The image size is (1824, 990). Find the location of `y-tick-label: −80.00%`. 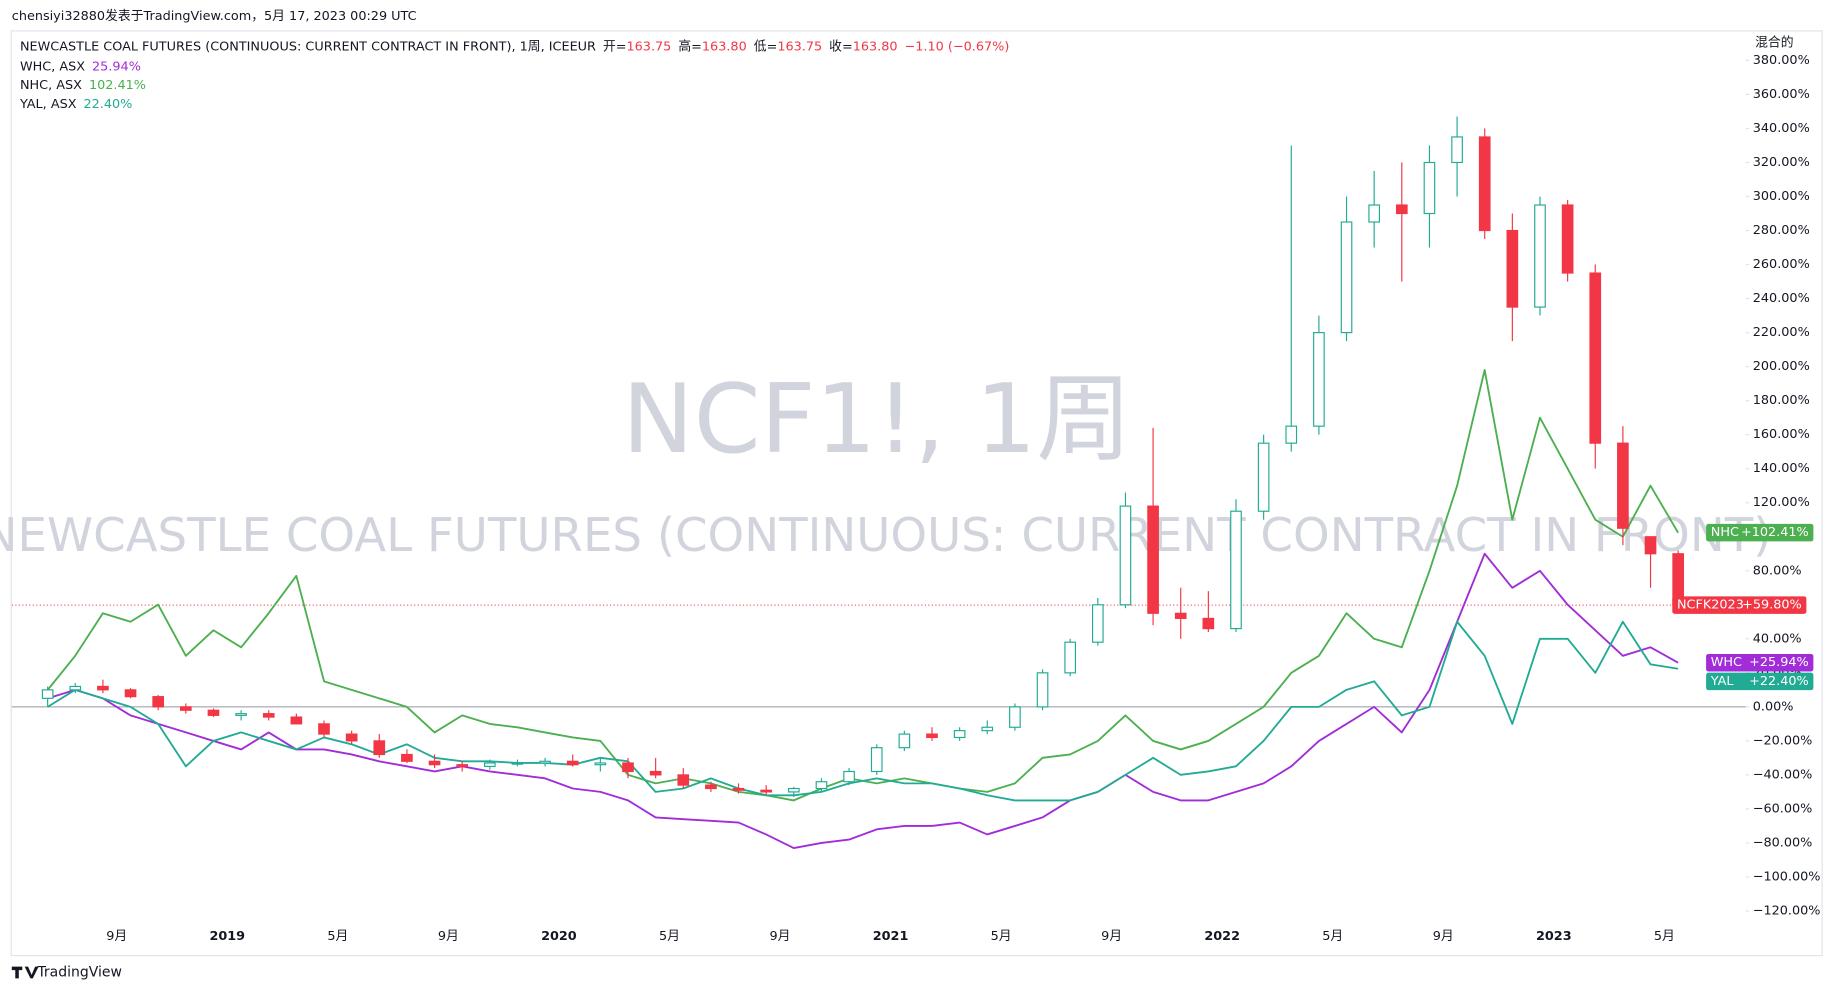

y-tick-label: −80.00% is located at coordinates (1783, 842).